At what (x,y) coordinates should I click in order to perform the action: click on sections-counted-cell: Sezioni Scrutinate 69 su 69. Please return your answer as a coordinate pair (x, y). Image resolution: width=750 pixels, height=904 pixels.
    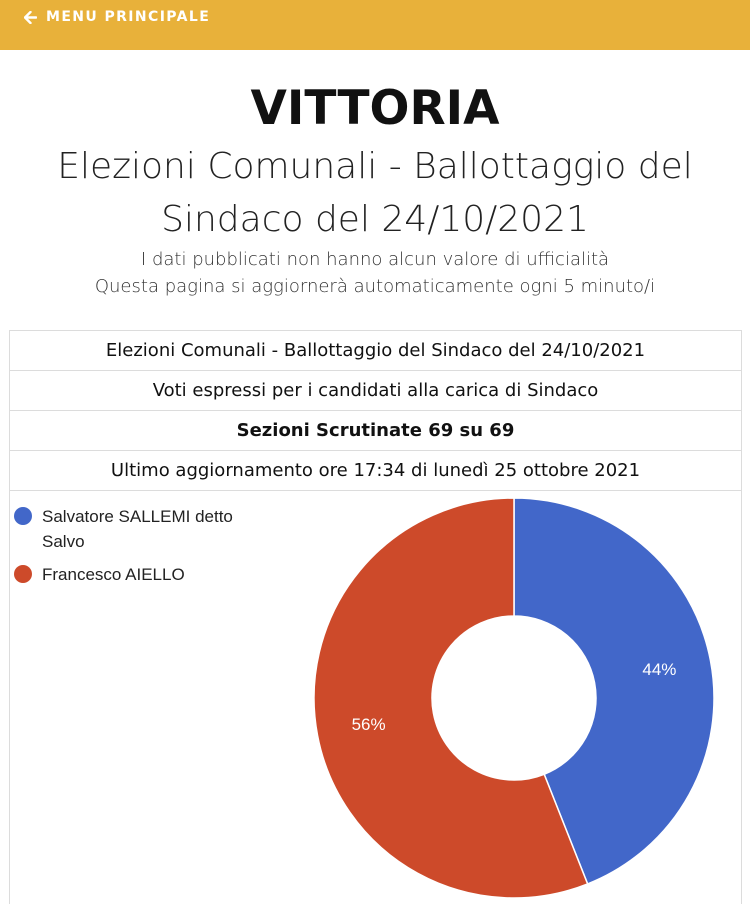
    Looking at the image, I should click on (375, 430).